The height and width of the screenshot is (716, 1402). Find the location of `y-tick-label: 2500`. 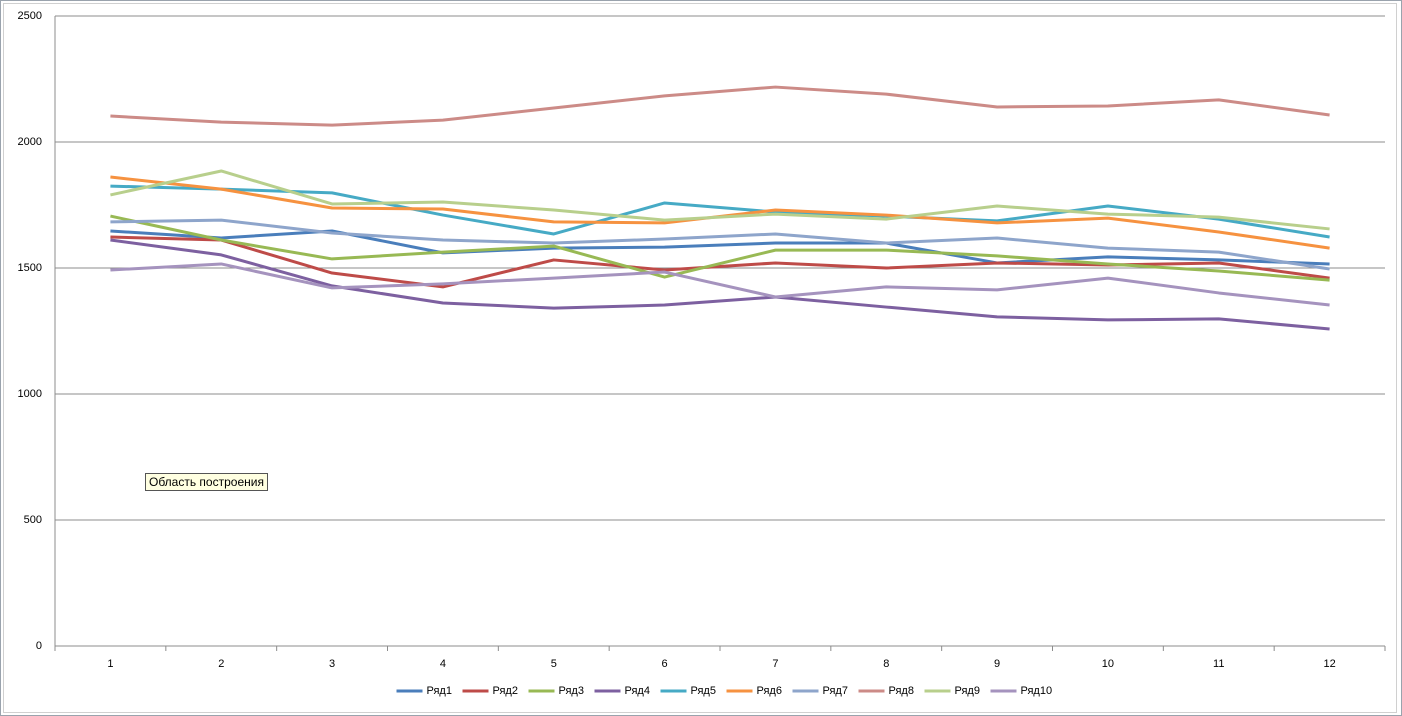

y-tick-label: 2500 is located at coordinates (30, 16).